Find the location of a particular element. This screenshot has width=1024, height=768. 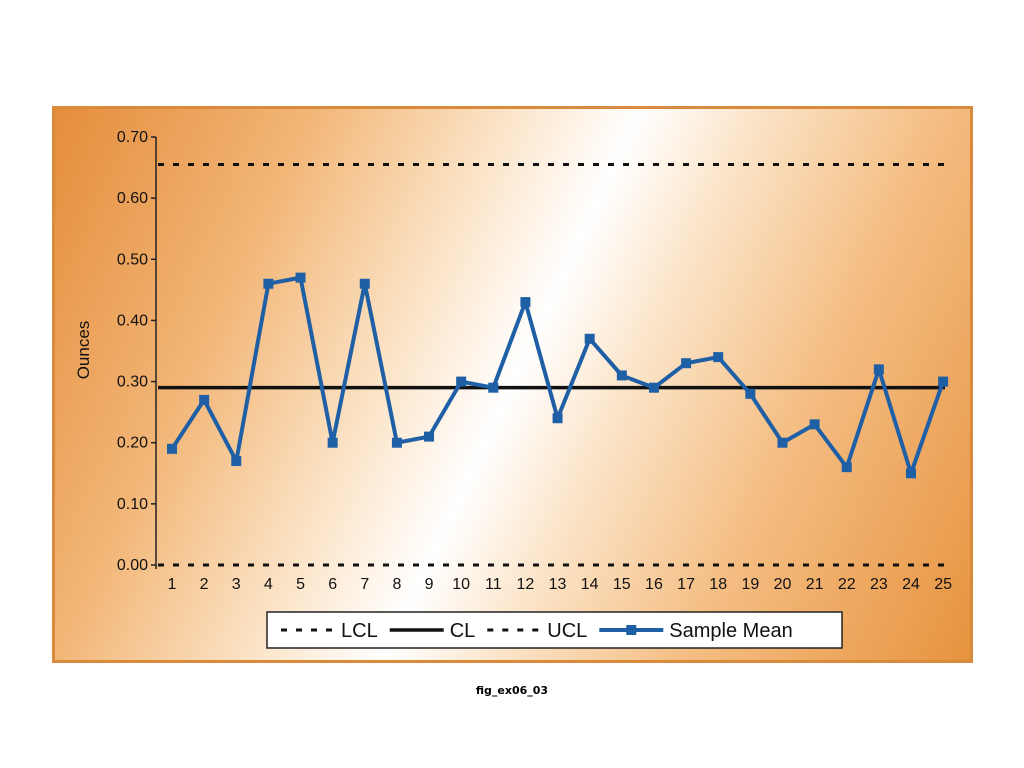

x-tick-label: 10 is located at coordinates (461, 584).